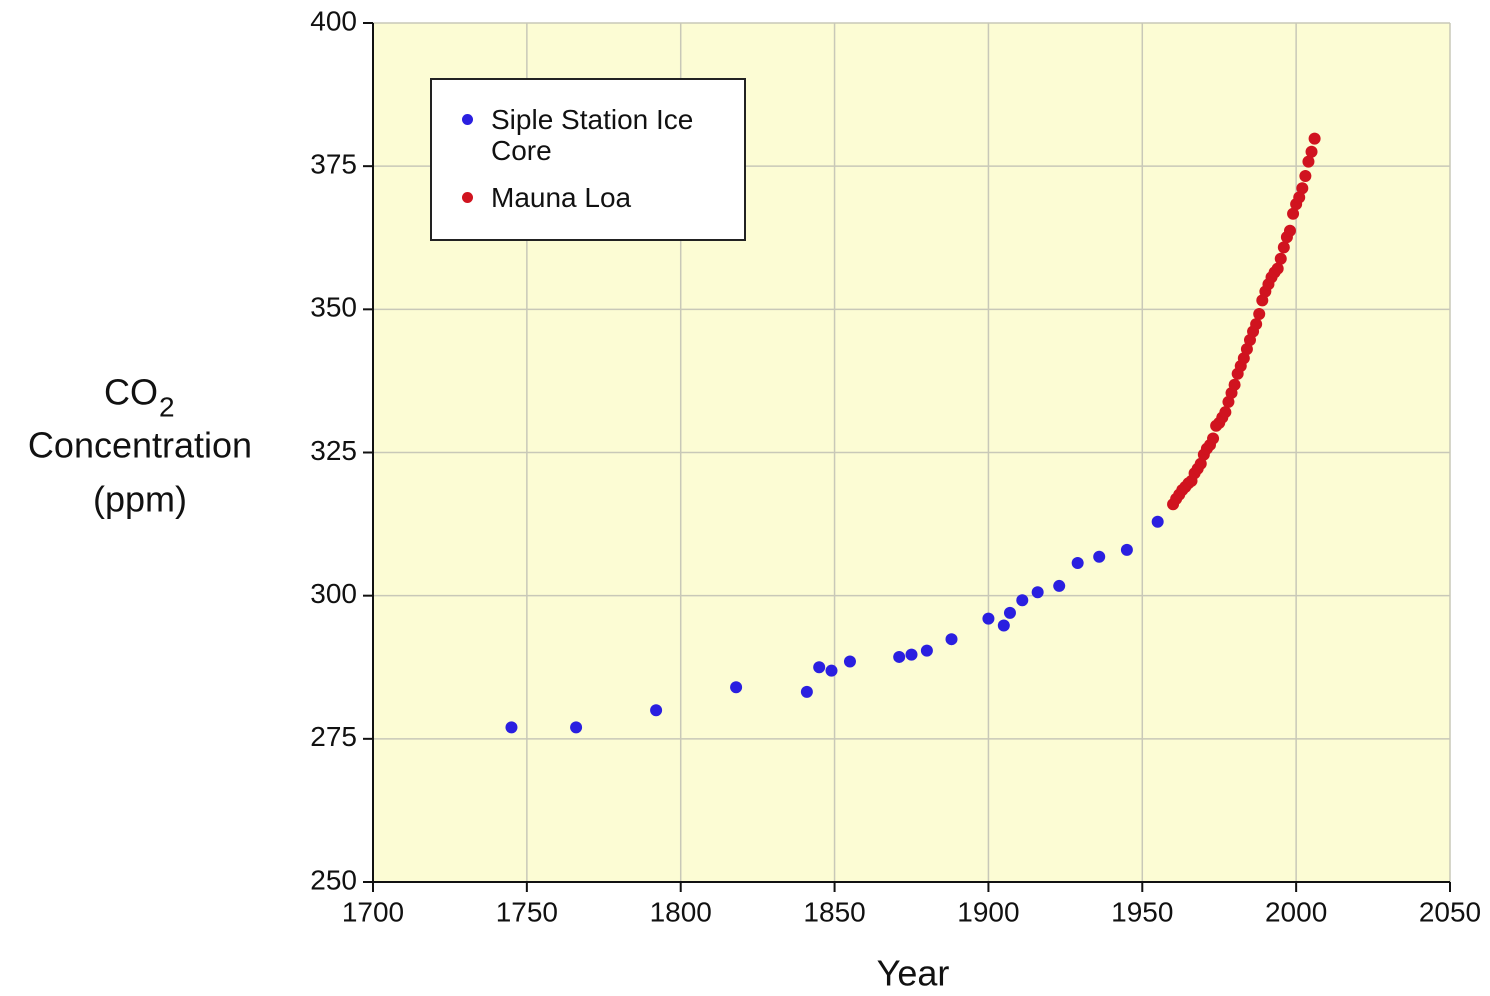 The height and width of the screenshot is (996, 1490). I want to click on x-tick-label: 1700, so click(373, 911).